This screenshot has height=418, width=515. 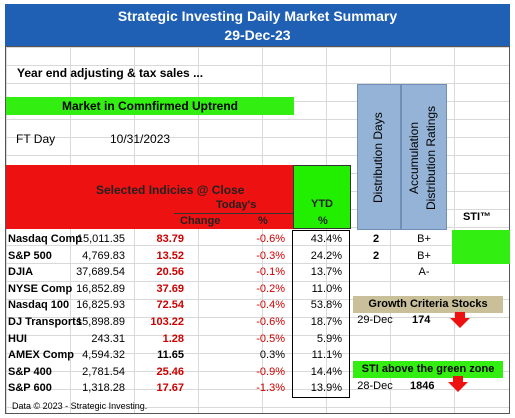 What do you see at coordinates (257, 16) in the screenshot?
I see `page-title: Strategic Investing Daily Market Summary` at bounding box center [257, 16].